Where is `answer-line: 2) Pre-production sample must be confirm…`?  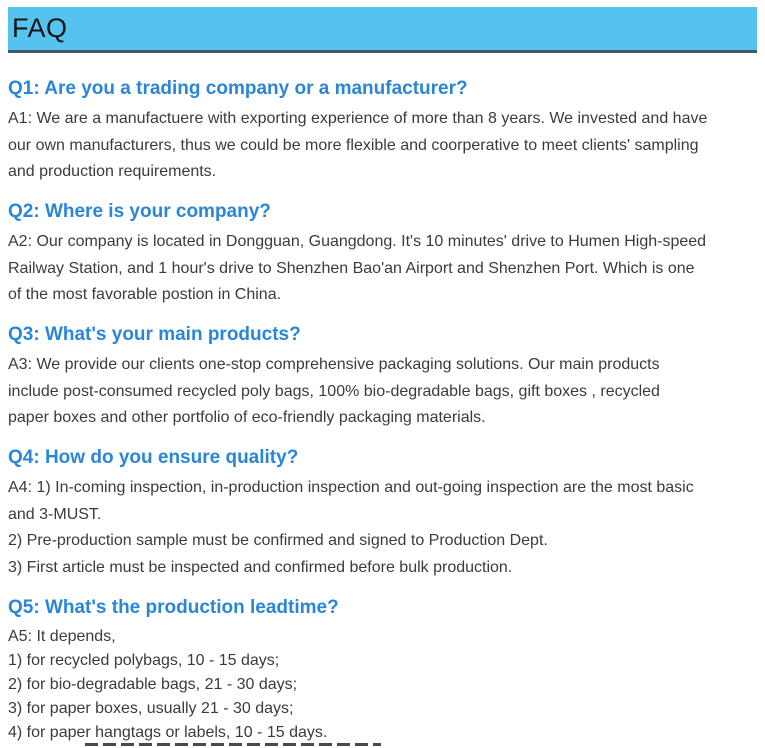
answer-line: 2) Pre-production sample must be confirm… is located at coordinates (278, 540).